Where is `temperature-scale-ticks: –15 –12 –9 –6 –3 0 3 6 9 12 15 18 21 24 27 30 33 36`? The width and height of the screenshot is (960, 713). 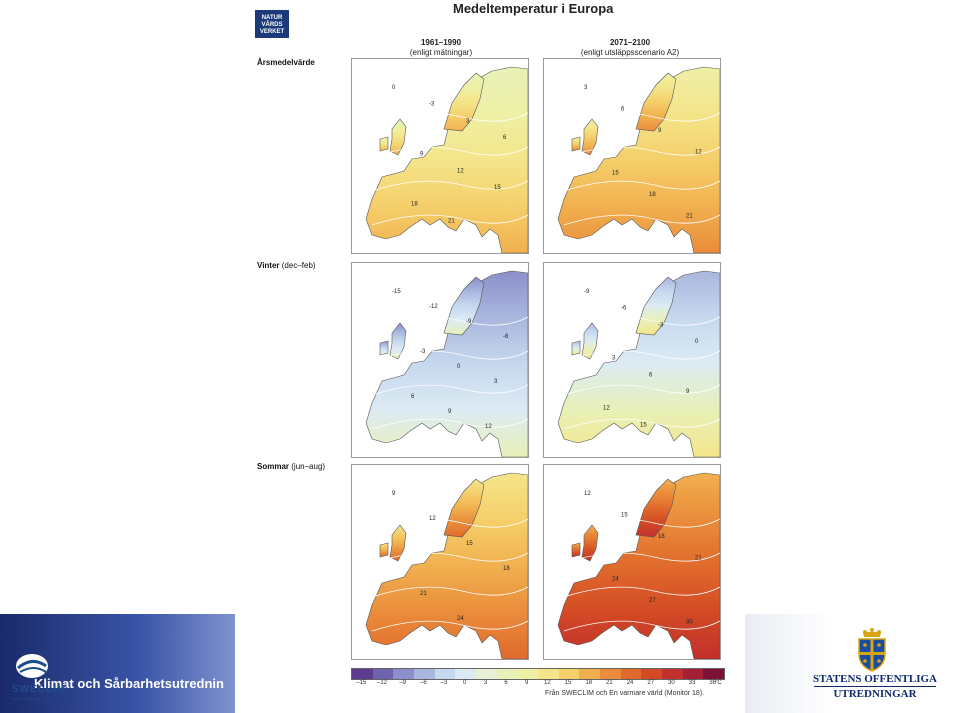
temperature-scale-ticks: –15 –12 –9 –6 –3 0 3 6 9 12 15 18 21 24 27 30 33 36 is located at coordinates (537, 683).